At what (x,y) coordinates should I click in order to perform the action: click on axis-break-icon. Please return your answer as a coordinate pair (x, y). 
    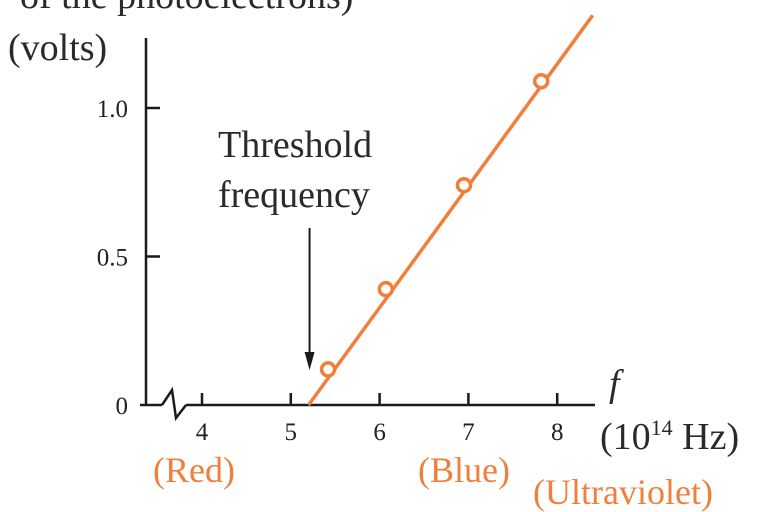
    Looking at the image, I should click on (173, 404).